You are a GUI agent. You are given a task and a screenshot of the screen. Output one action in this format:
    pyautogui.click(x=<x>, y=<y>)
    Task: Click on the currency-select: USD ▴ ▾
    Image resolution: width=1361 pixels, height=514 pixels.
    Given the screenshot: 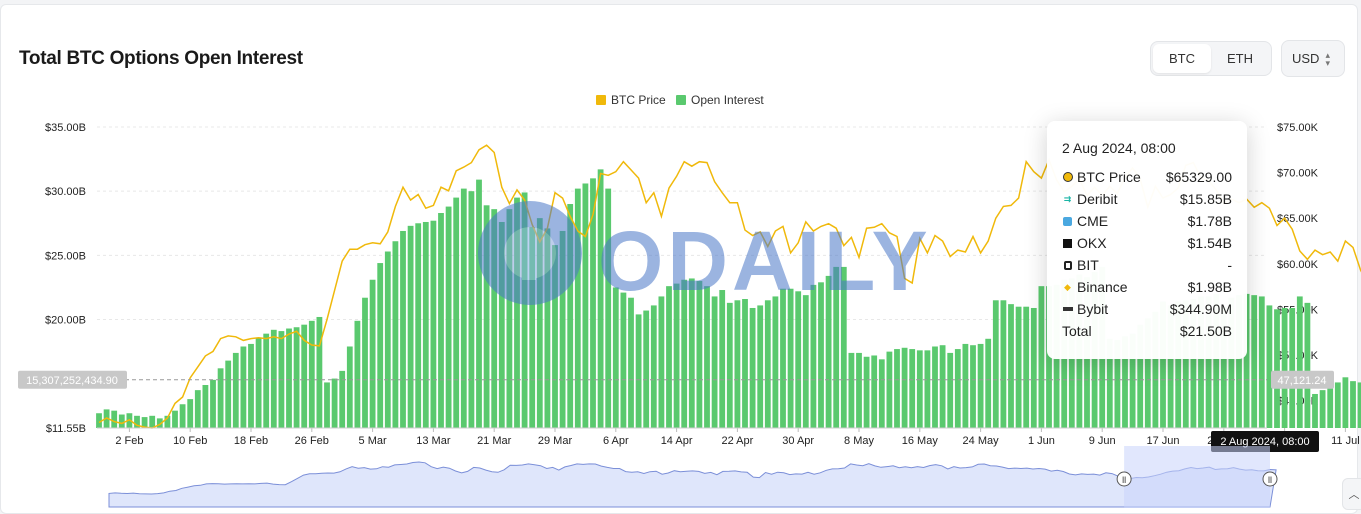 What is the action you would take?
    pyautogui.click(x=1313, y=58)
    